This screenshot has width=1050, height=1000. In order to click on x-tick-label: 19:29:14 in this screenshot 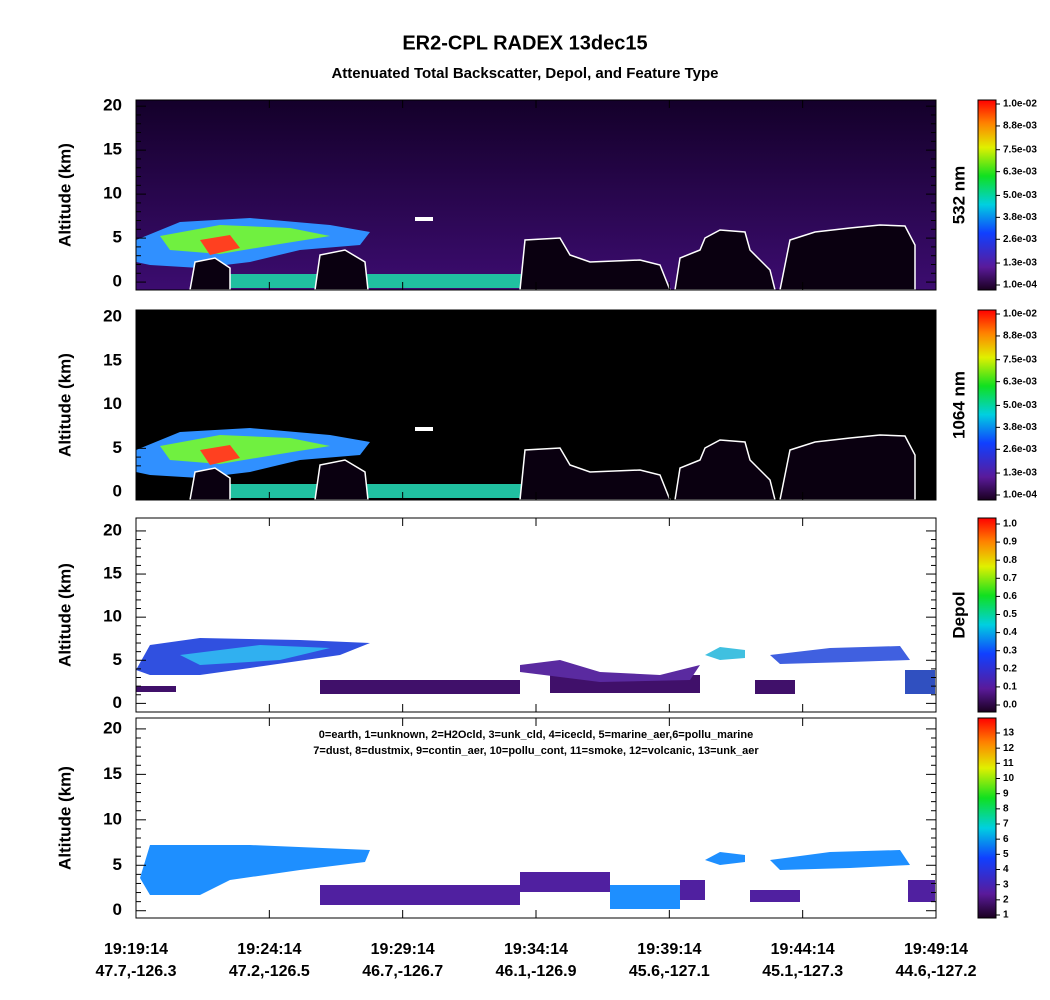, I will do `click(403, 949)`.